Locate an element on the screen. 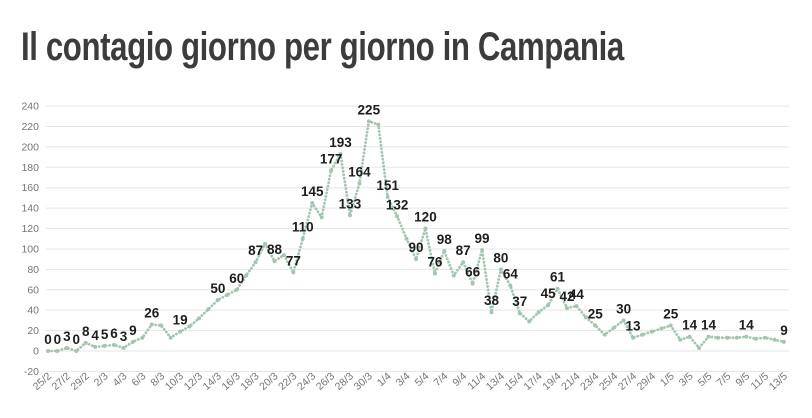 Image resolution: width=812 pixels, height=418 pixels. data-point-label: 164 is located at coordinates (359, 172).